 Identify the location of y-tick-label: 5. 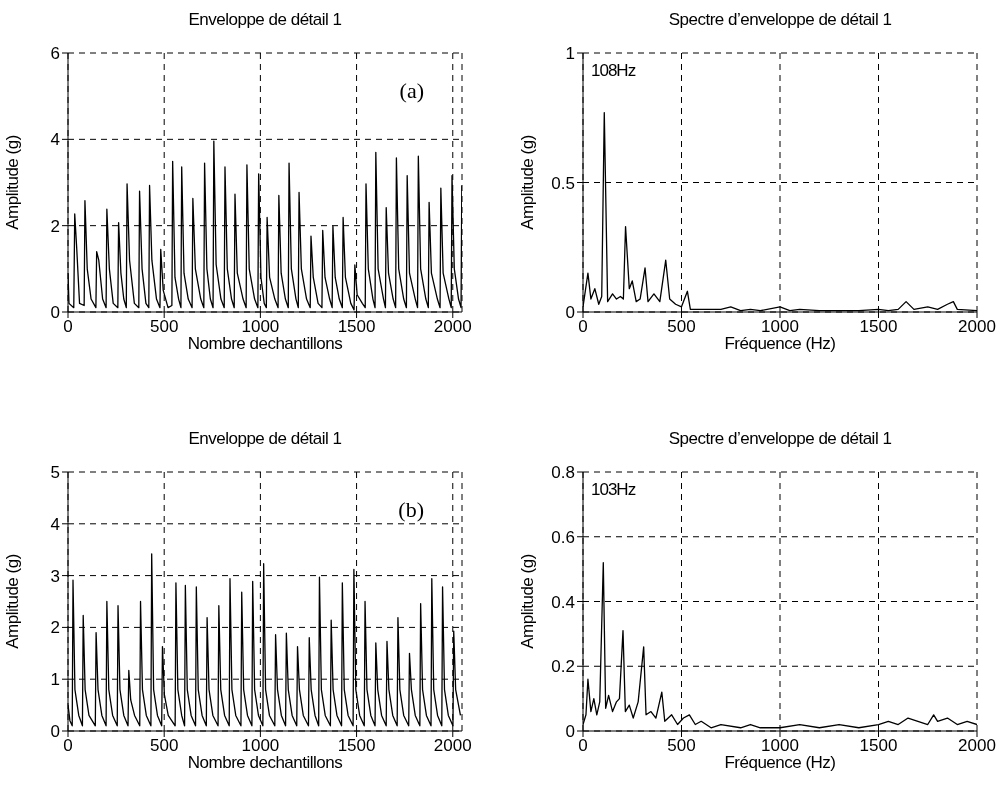
(55, 473).